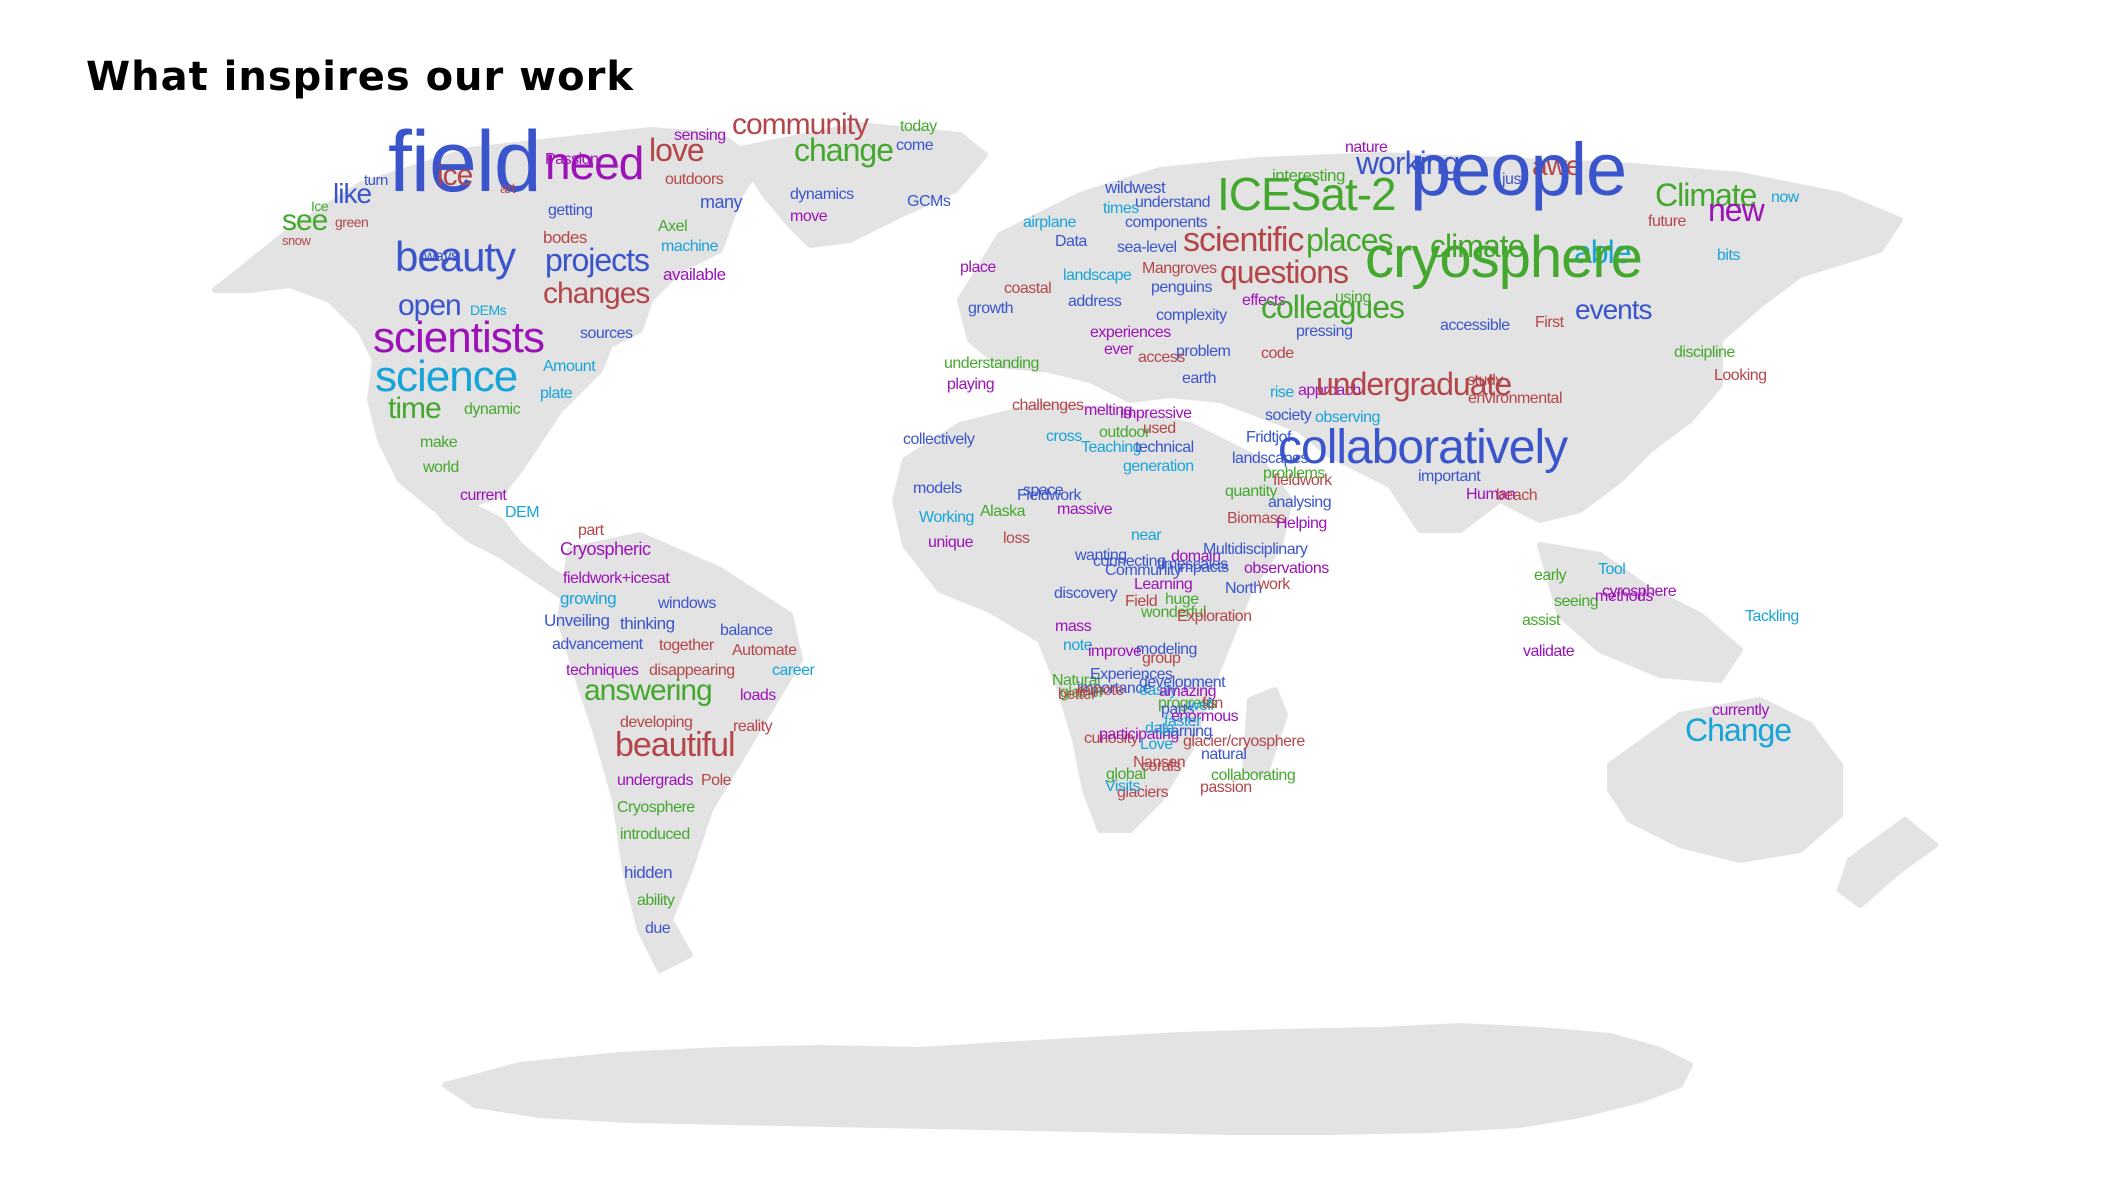  What do you see at coordinates (565, 238) in the screenshot?
I see `word-cloud-word: bodes` at bounding box center [565, 238].